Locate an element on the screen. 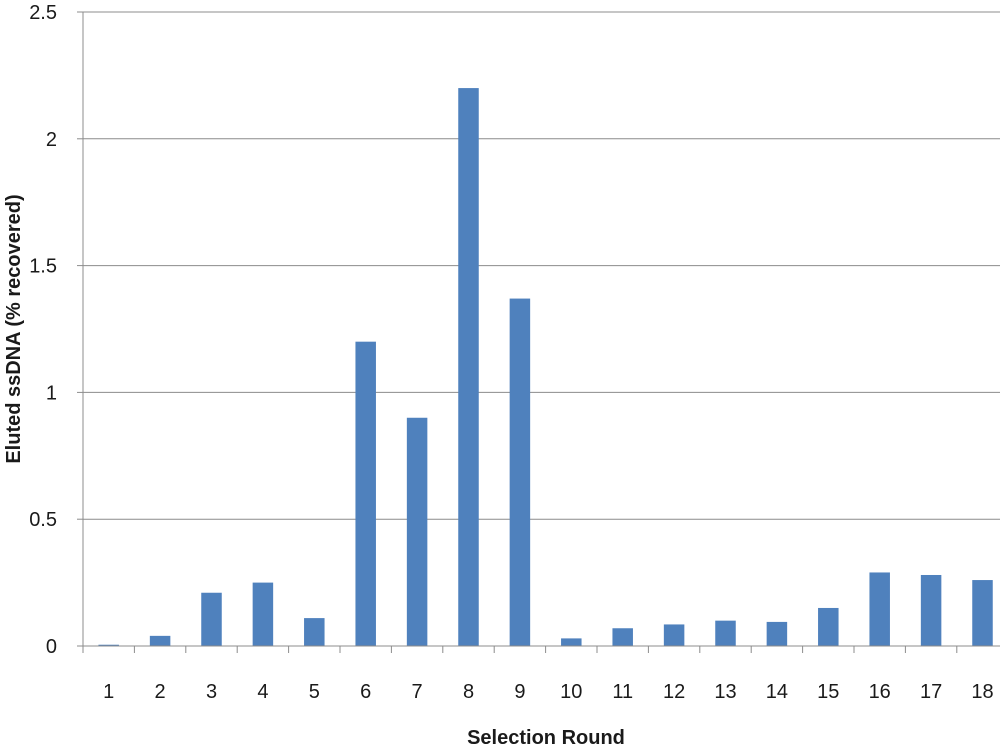  y-tick-label: 1 is located at coordinates (51, 393).